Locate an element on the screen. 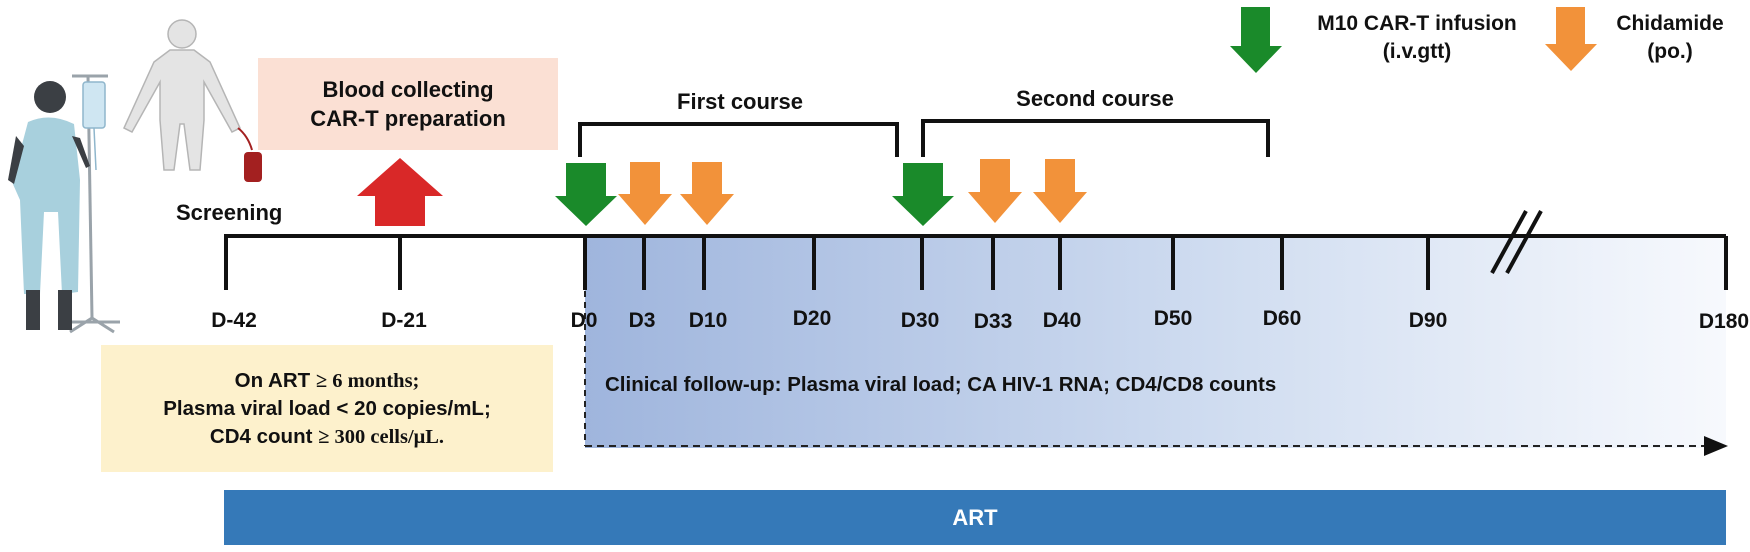 Image resolution: width=1750 pixels, height=552 pixels. preparation-line2: CAR-T preparation is located at coordinates (408, 118).